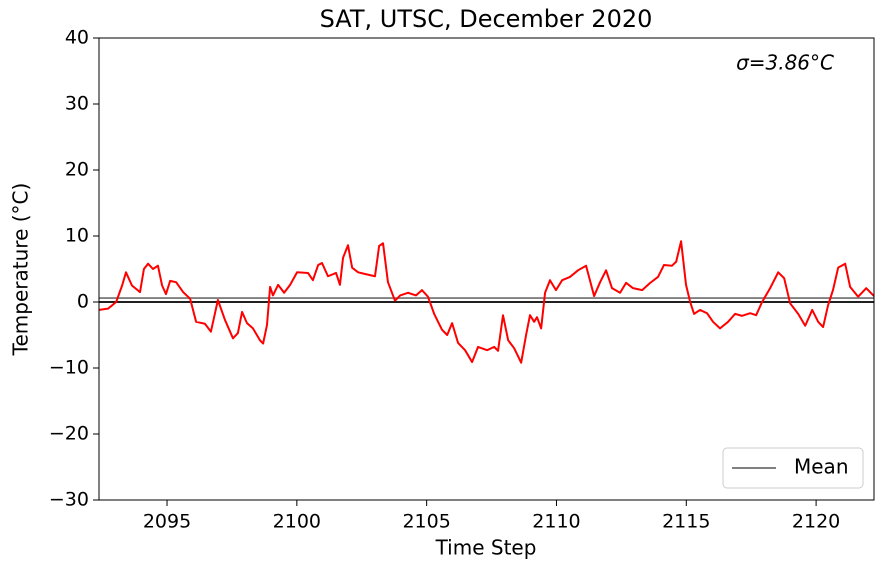 This screenshot has width=884, height=571. Describe the element at coordinates (821, 467) in the screenshot. I see `legend-label: Mean` at that location.